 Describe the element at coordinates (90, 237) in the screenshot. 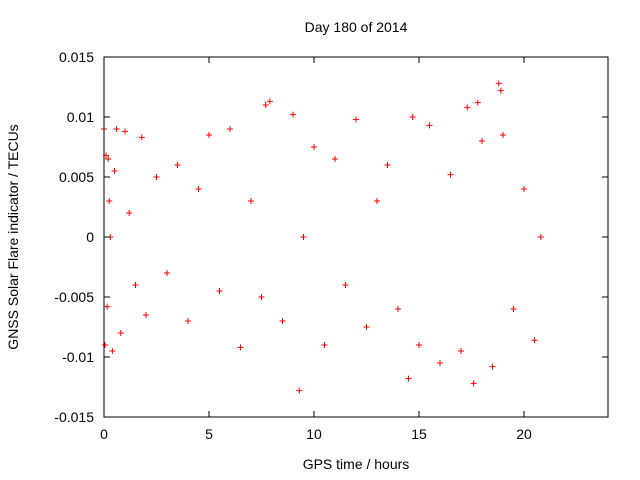

I see `y-tick-label: 0` at that location.